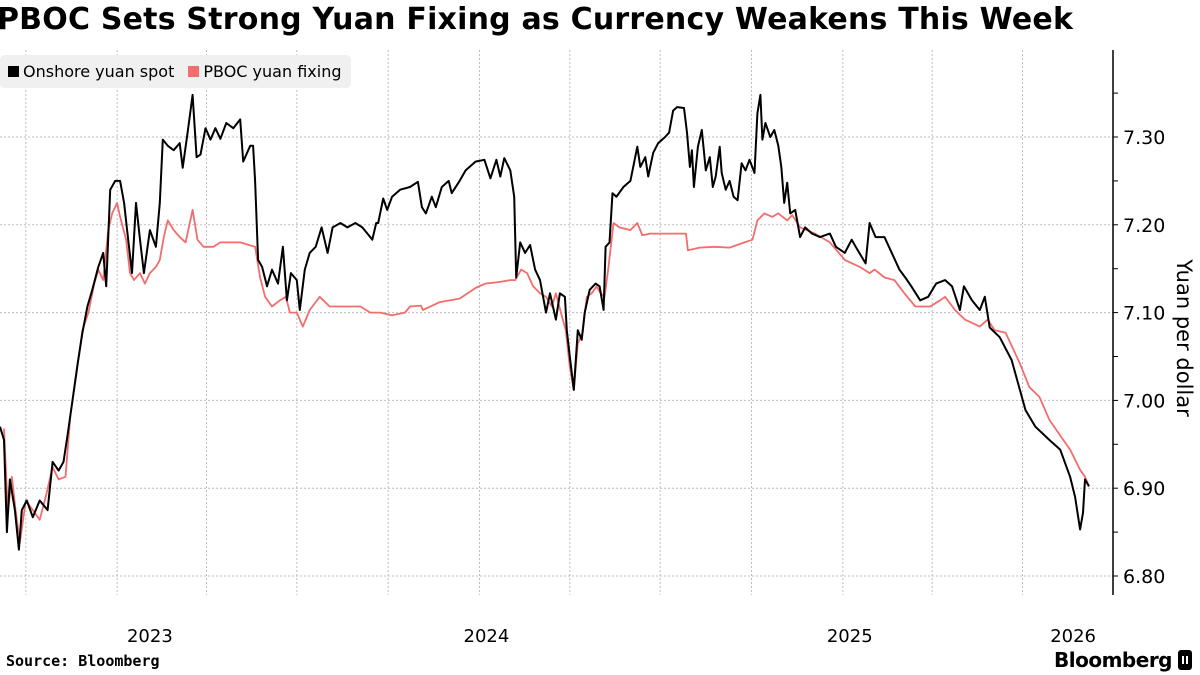 The width and height of the screenshot is (1200, 675). Describe the element at coordinates (176, 71) in the screenshot. I see `legend: Onshore yuan spot PBOC yuan fixing` at that location.